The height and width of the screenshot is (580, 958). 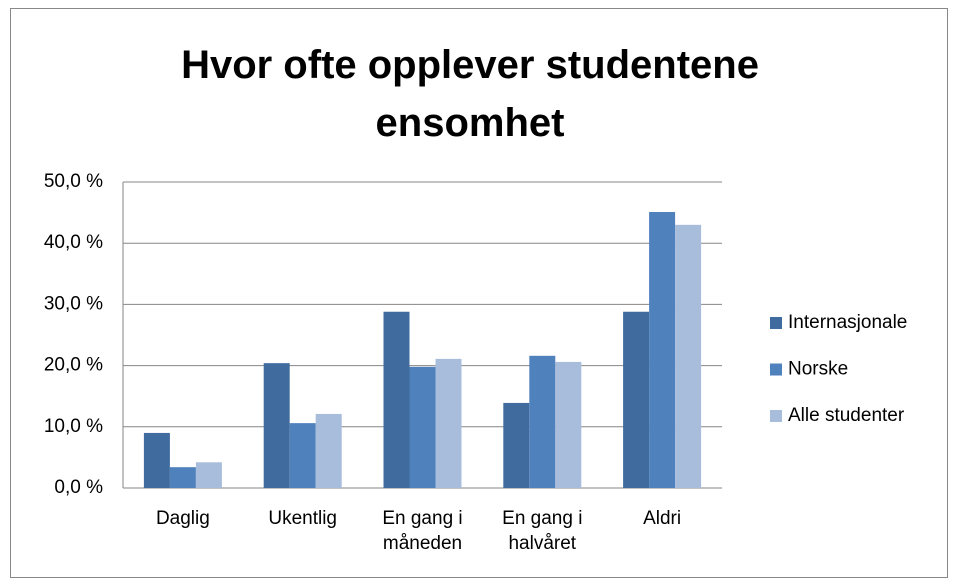 I want to click on chart-title: Hvor ofte opplever studentene ensomhet, so click(x=470, y=94).